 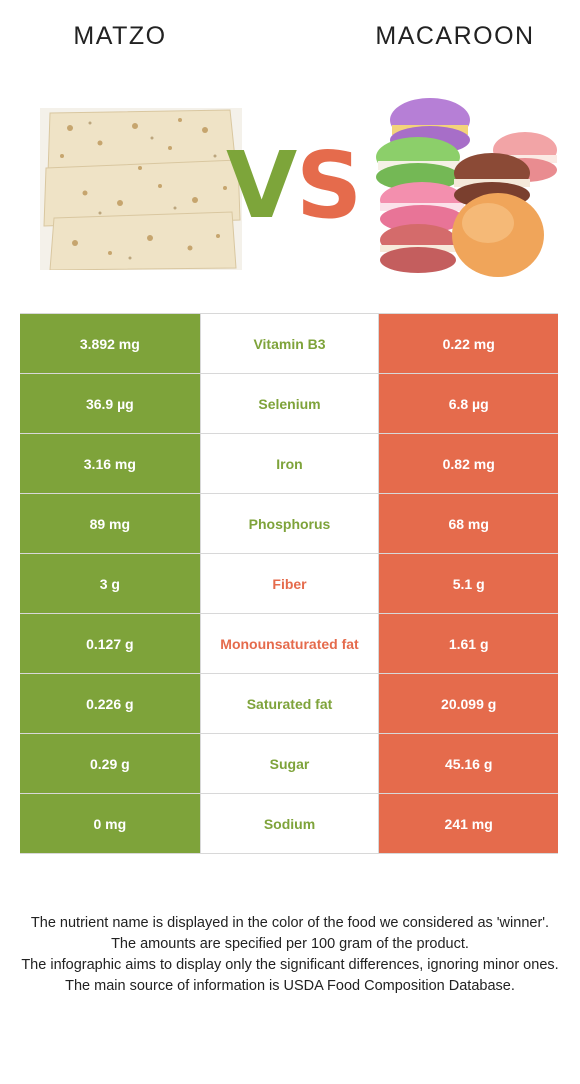 I want to click on left-value: 3.16 mg, so click(x=110, y=463).